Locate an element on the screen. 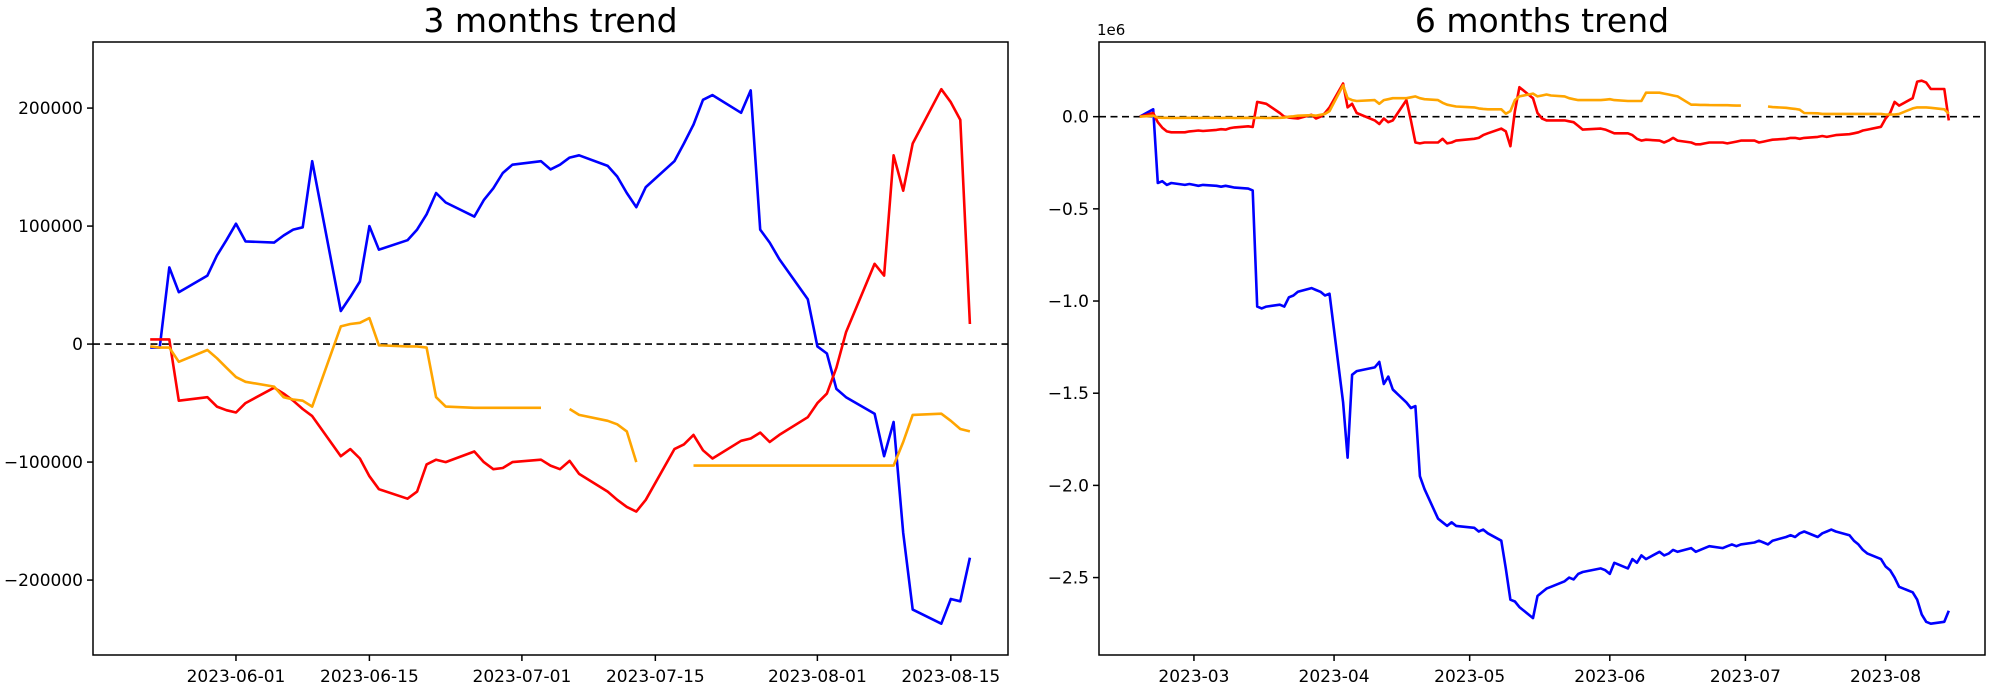  x-tick-label: 2023-06-01 is located at coordinates (236, 677).